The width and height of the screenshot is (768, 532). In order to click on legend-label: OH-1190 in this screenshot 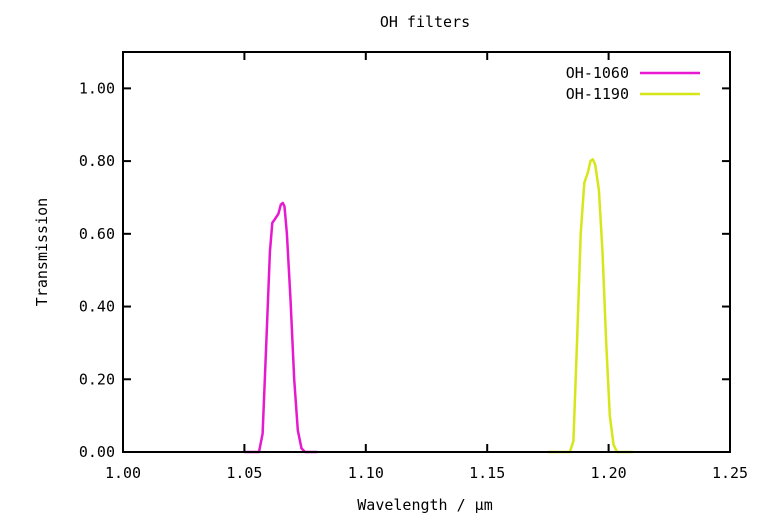, I will do `click(597, 94)`.